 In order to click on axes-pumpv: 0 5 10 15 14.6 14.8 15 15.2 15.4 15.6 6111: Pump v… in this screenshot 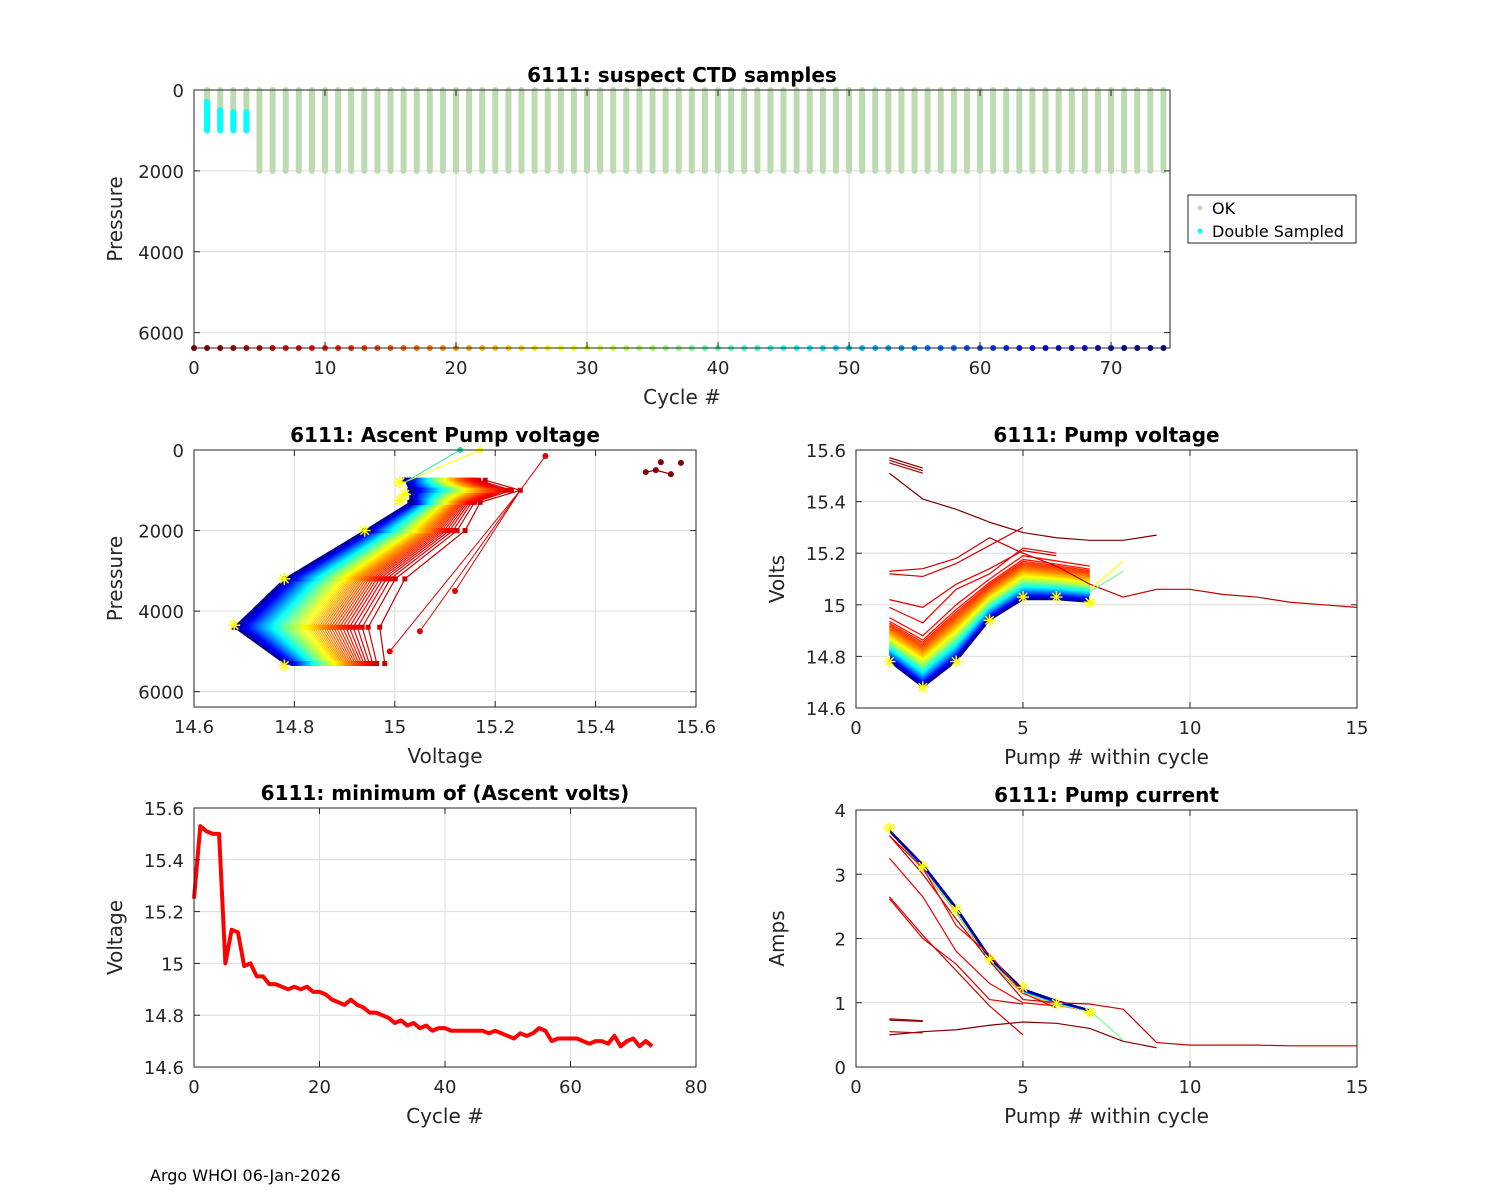, I will do `click(1066, 596)`.